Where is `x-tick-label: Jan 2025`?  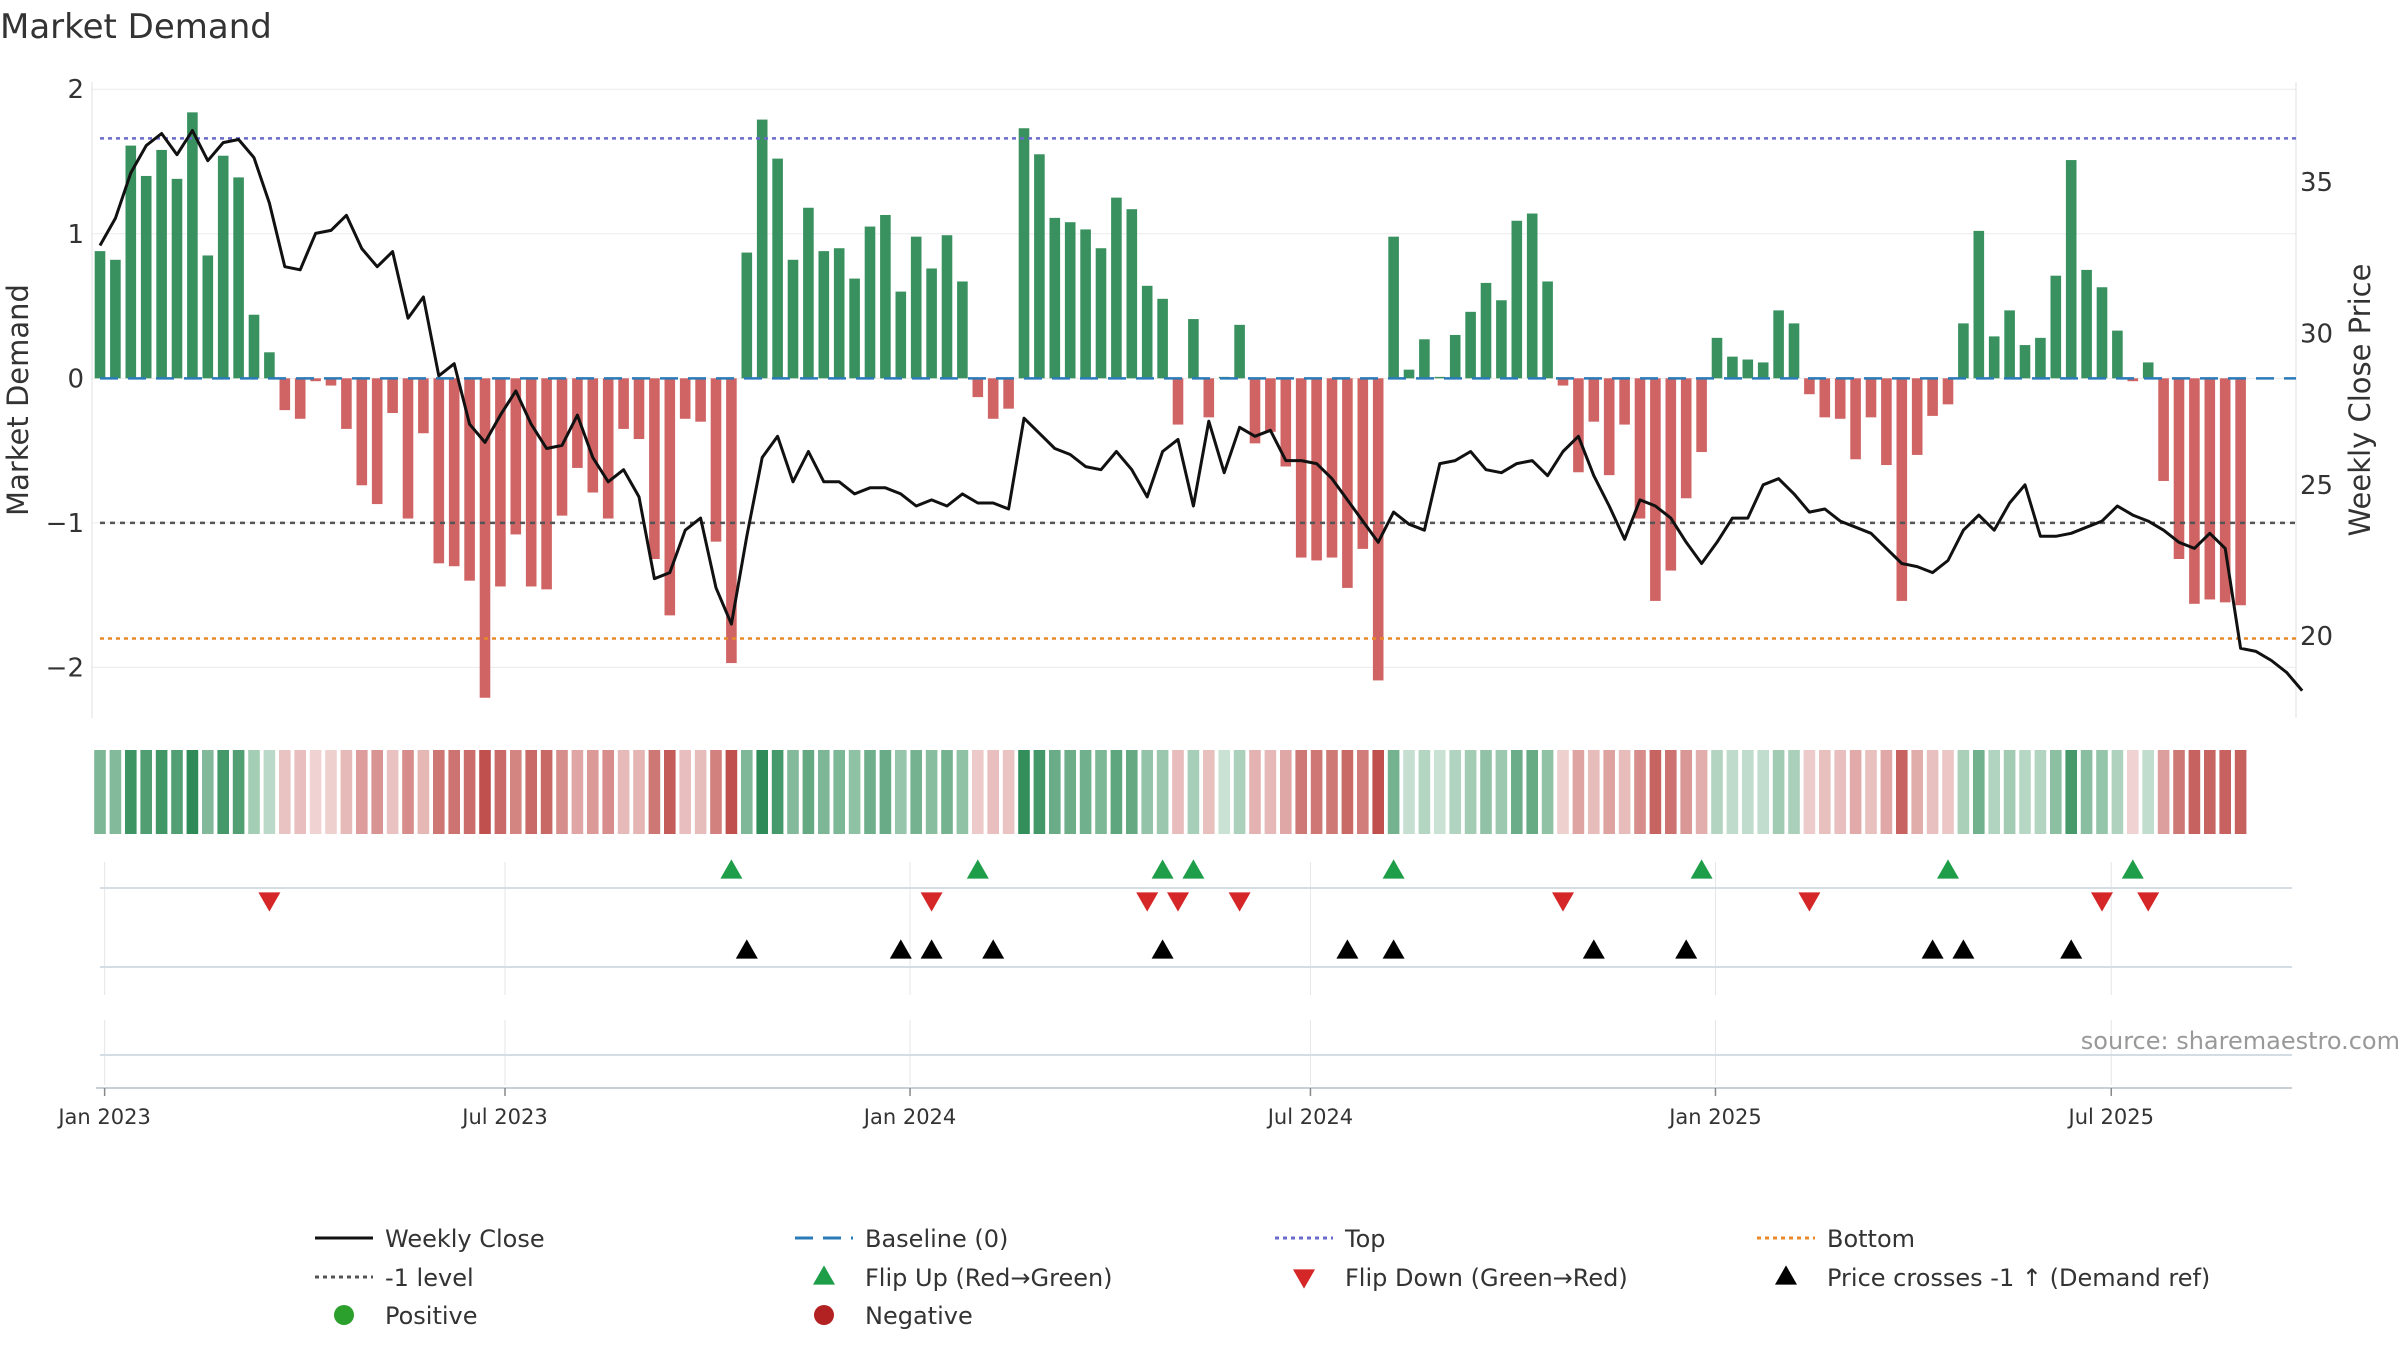 x-tick-label: Jan 2025 is located at coordinates (1714, 1117).